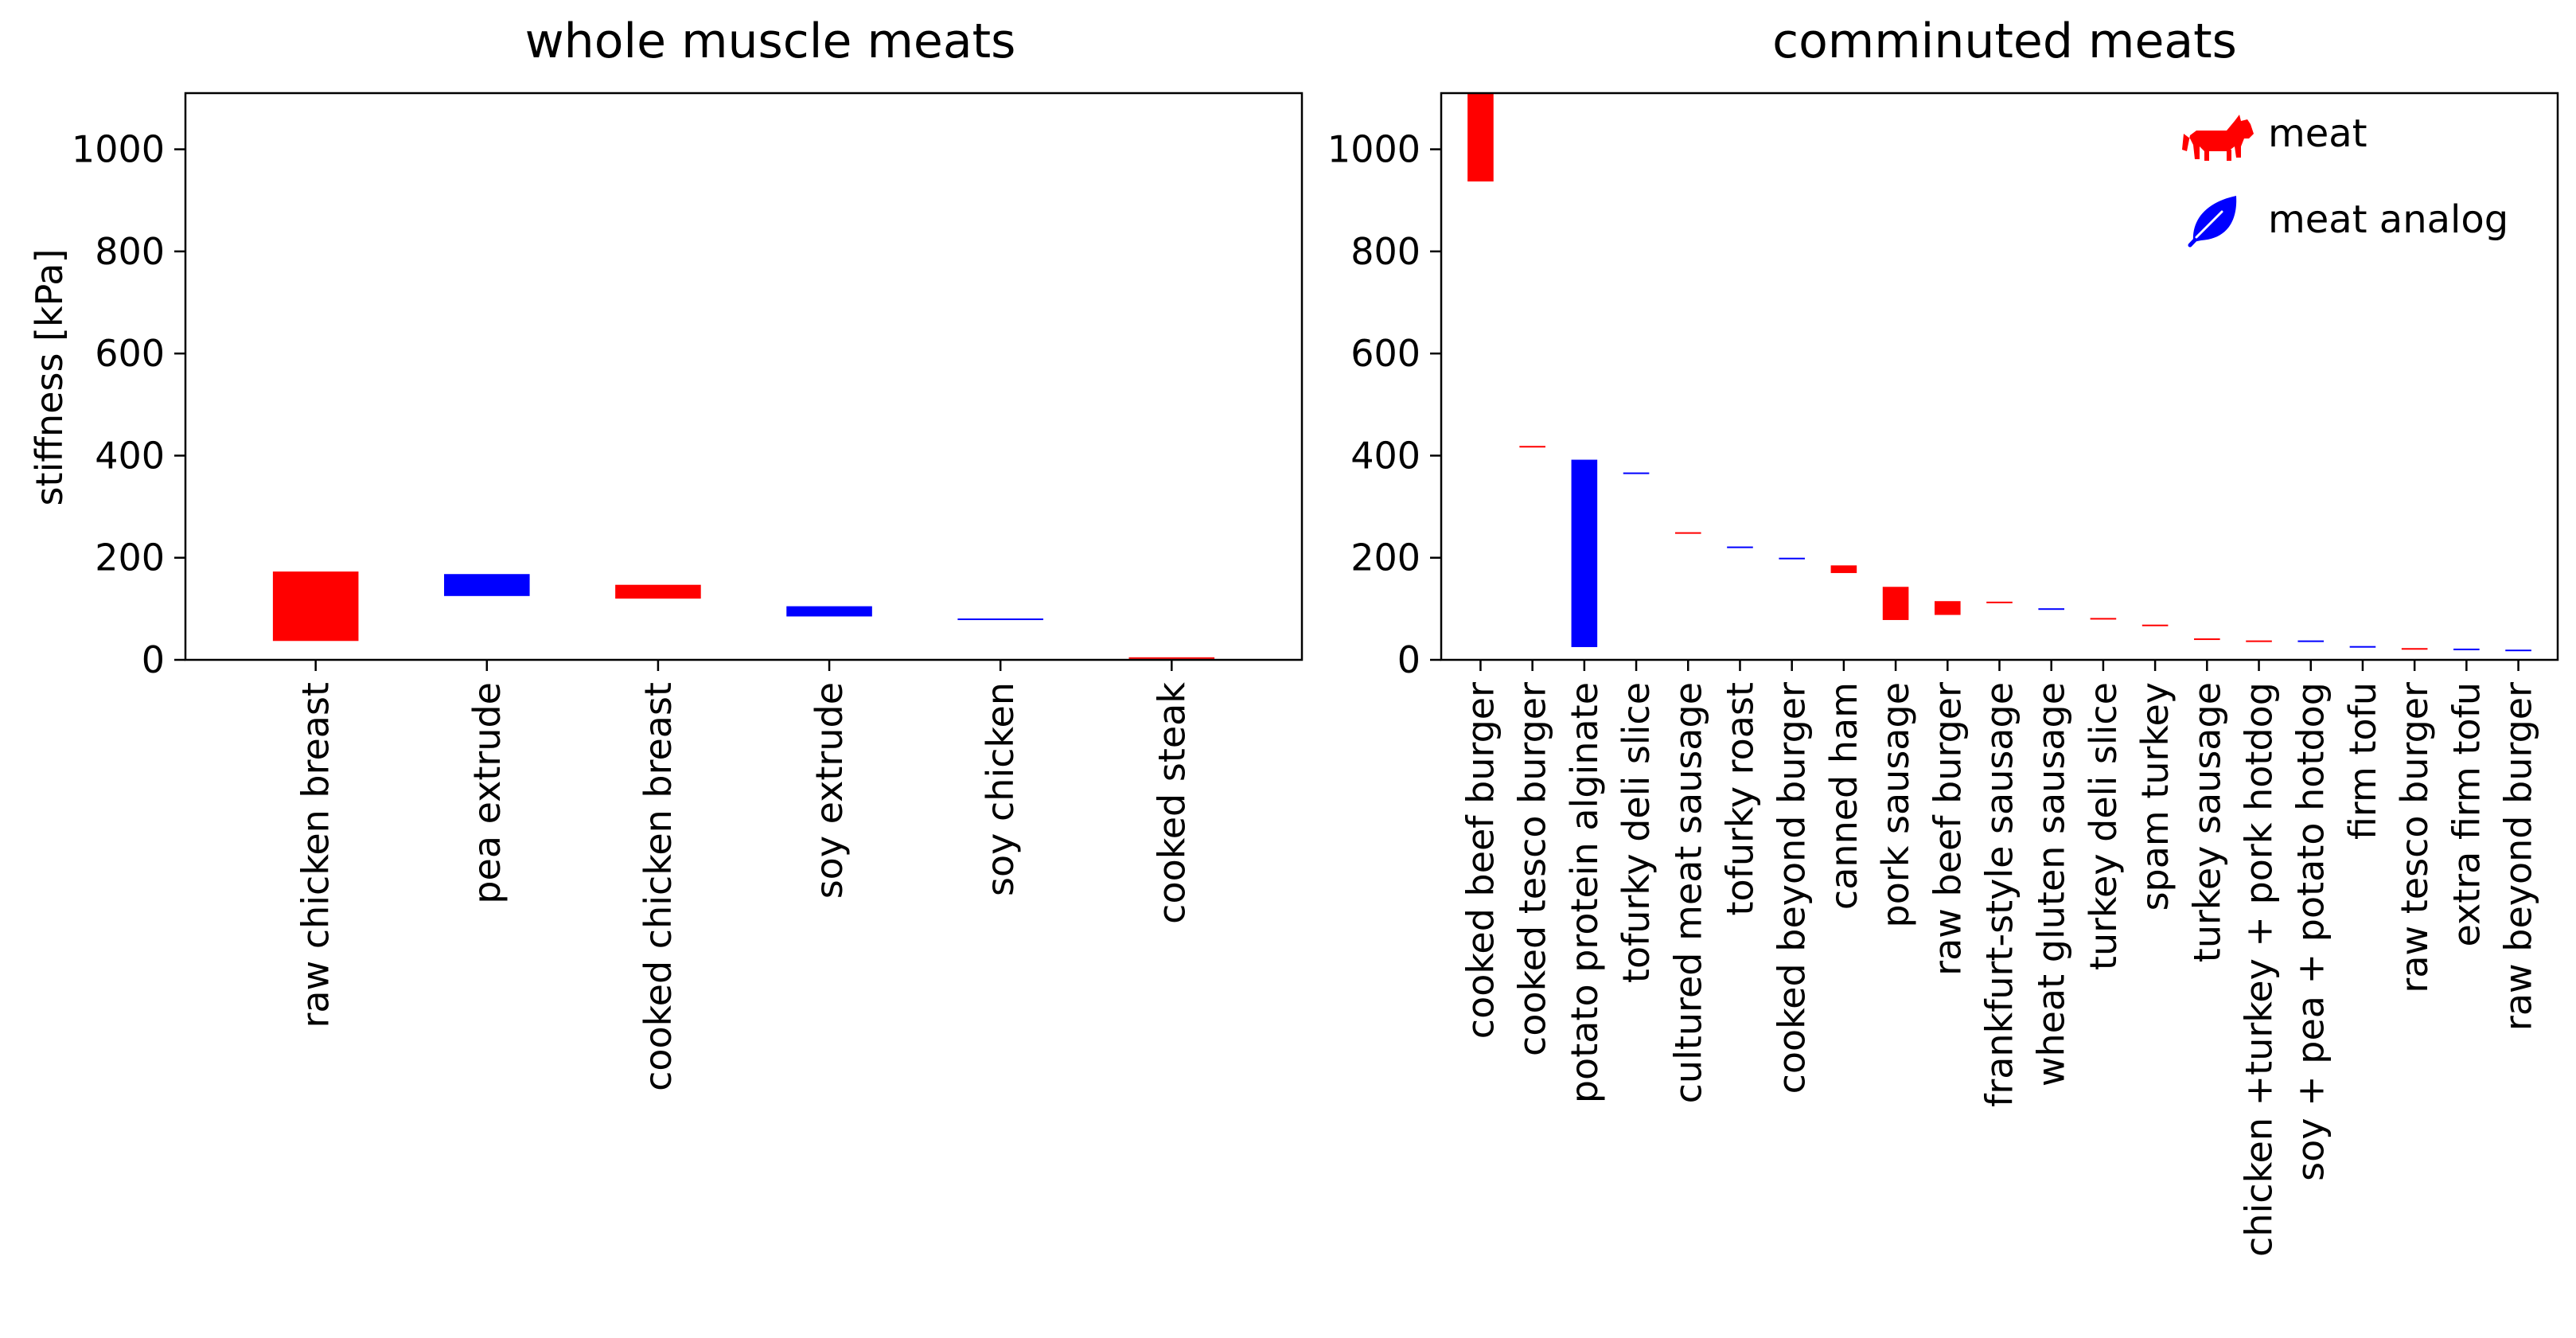 Image resolution: width=2576 pixels, height=1338 pixels. I want to click on legend: meat meat analog, so click(2345, 180).